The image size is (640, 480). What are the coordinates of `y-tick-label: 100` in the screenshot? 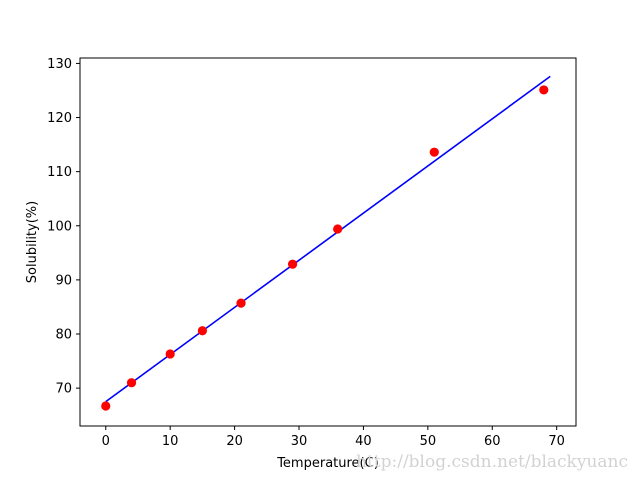 It's located at (59, 226).